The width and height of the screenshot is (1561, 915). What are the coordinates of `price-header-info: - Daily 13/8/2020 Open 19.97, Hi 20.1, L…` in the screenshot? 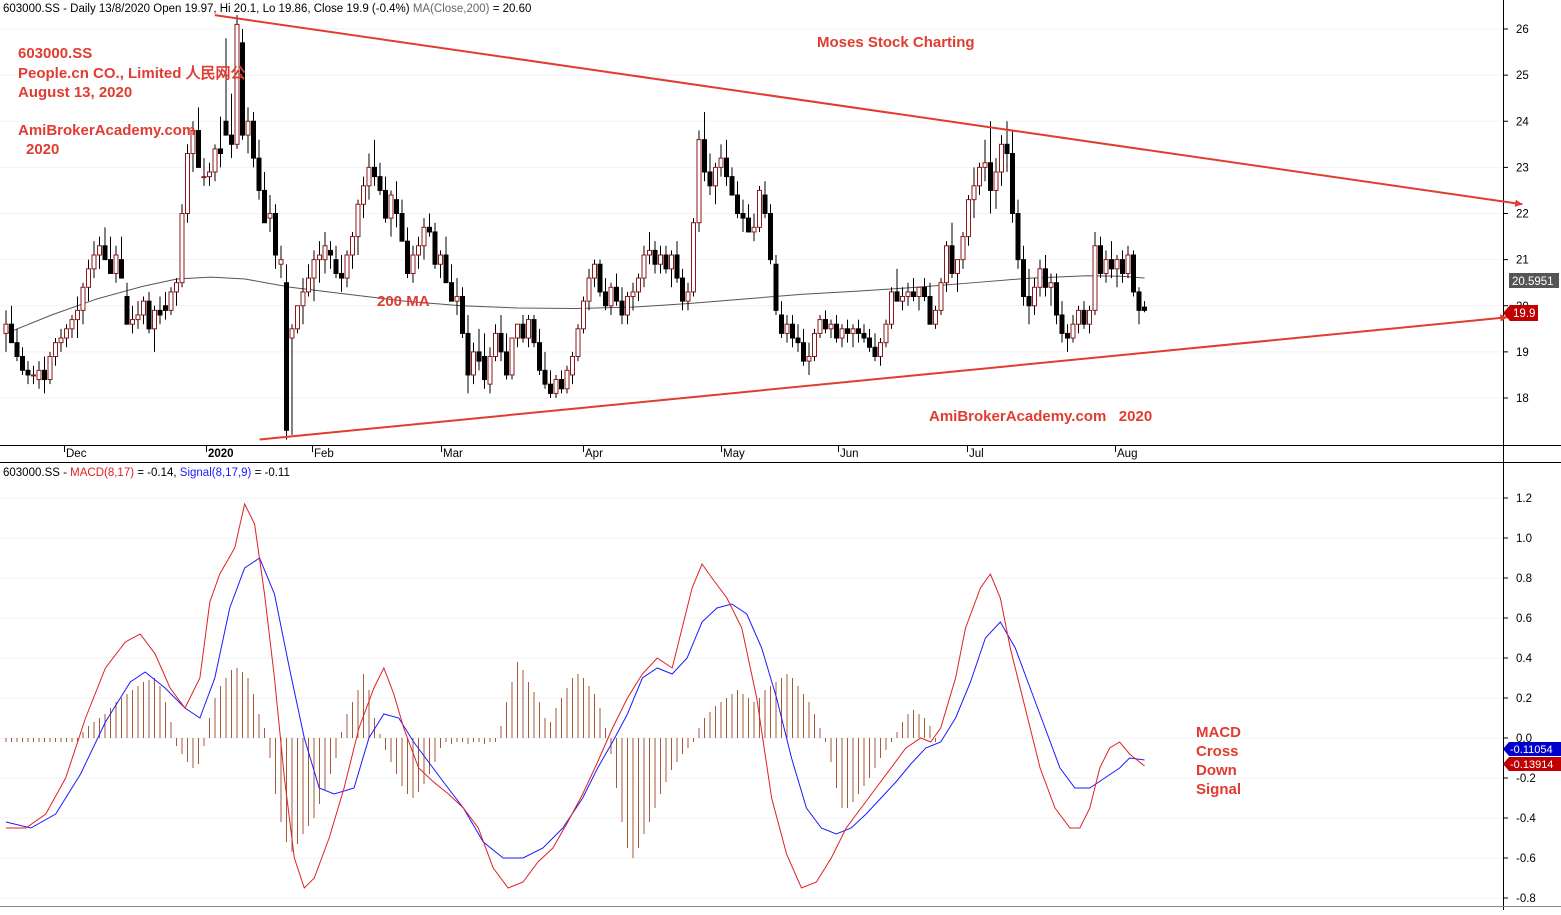 It's located at (236, 9).